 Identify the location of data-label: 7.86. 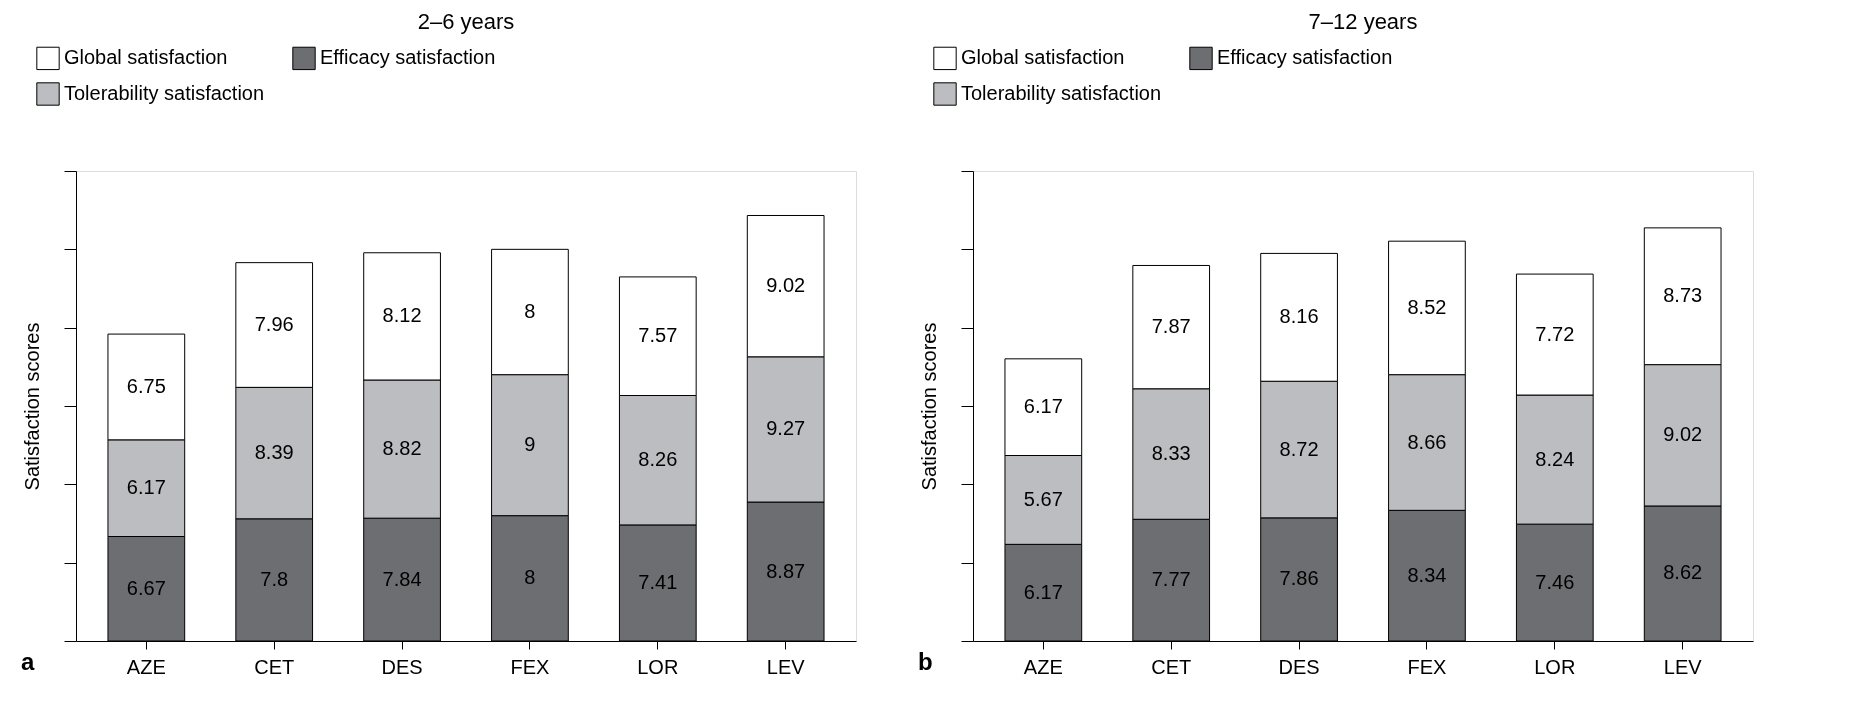
(1299, 578).